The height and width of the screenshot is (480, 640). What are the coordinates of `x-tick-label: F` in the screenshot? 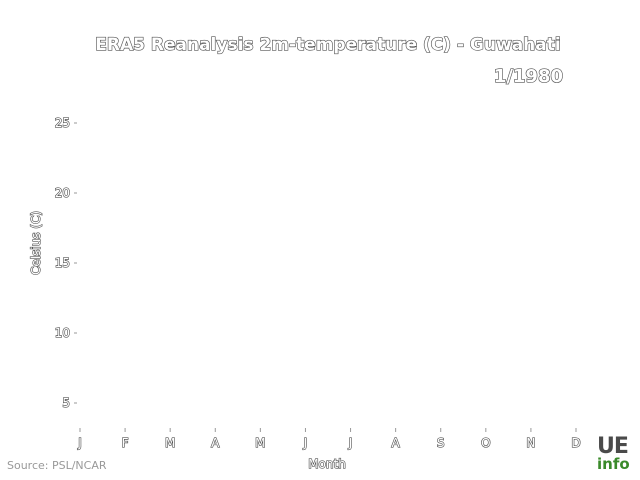 It's located at (125, 443).